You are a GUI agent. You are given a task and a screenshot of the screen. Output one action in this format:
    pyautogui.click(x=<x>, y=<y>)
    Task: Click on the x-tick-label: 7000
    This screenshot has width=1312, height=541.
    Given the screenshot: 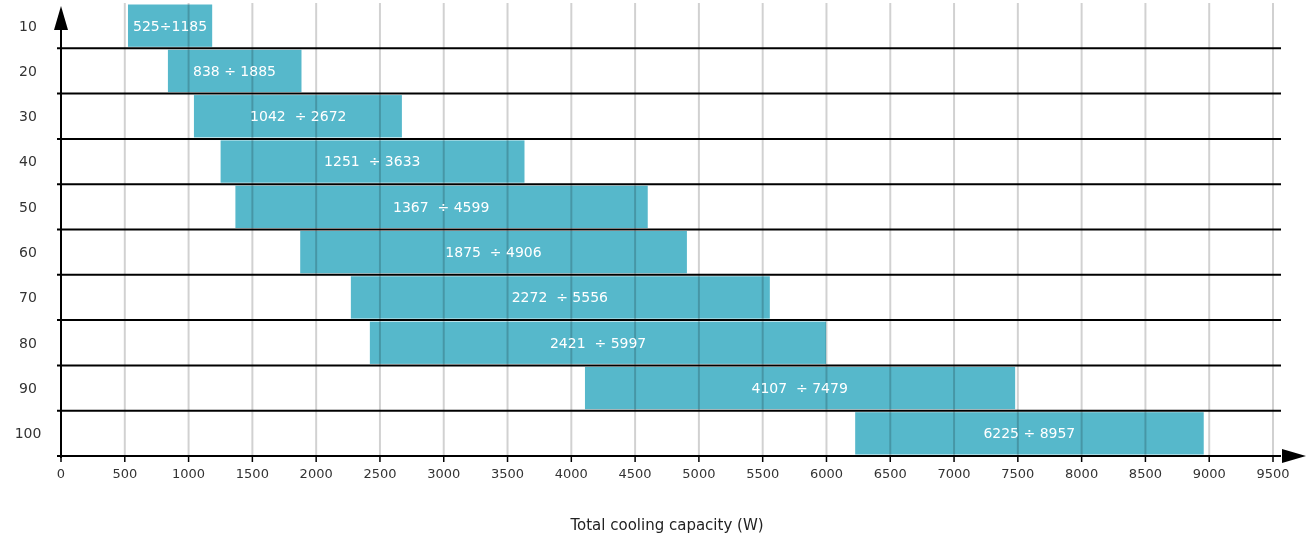 What is the action you would take?
    pyautogui.click(x=954, y=473)
    